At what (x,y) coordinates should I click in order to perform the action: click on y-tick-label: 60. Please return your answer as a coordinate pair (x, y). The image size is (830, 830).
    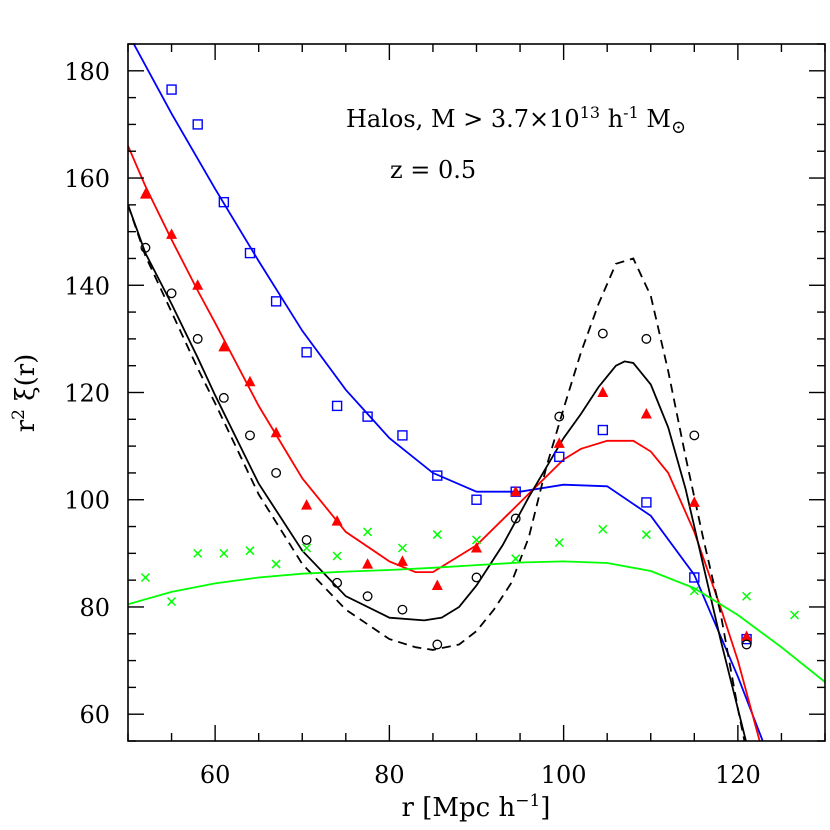
    Looking at the image, I should click on (94, 715).